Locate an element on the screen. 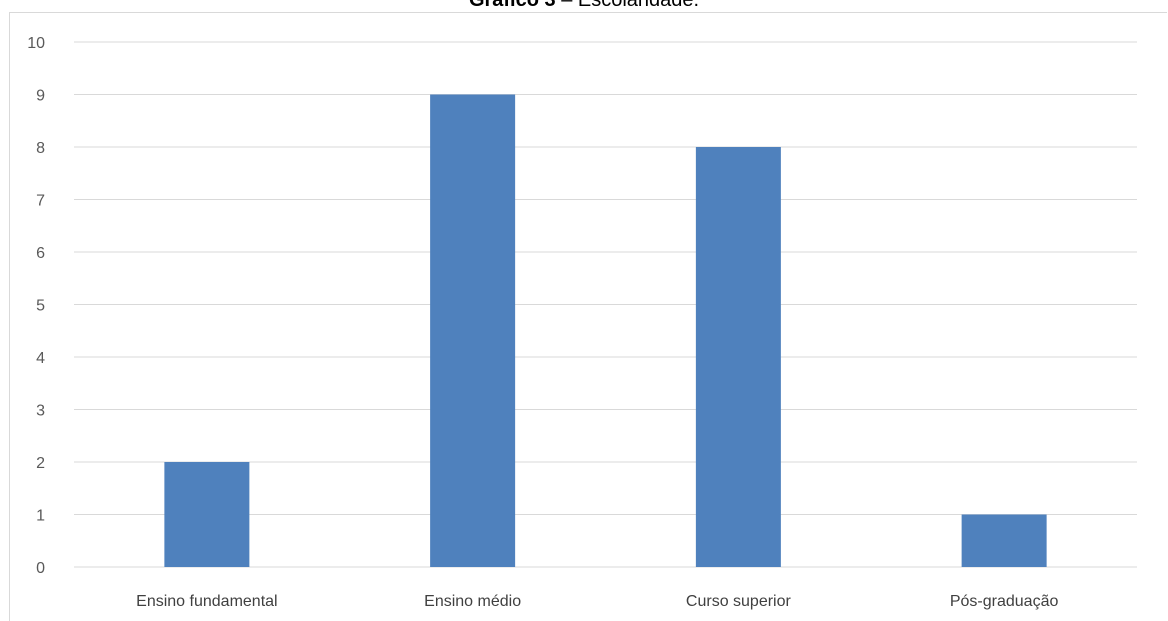  x-category-label: Pós-graduação is located at coordinates (1004, 601).